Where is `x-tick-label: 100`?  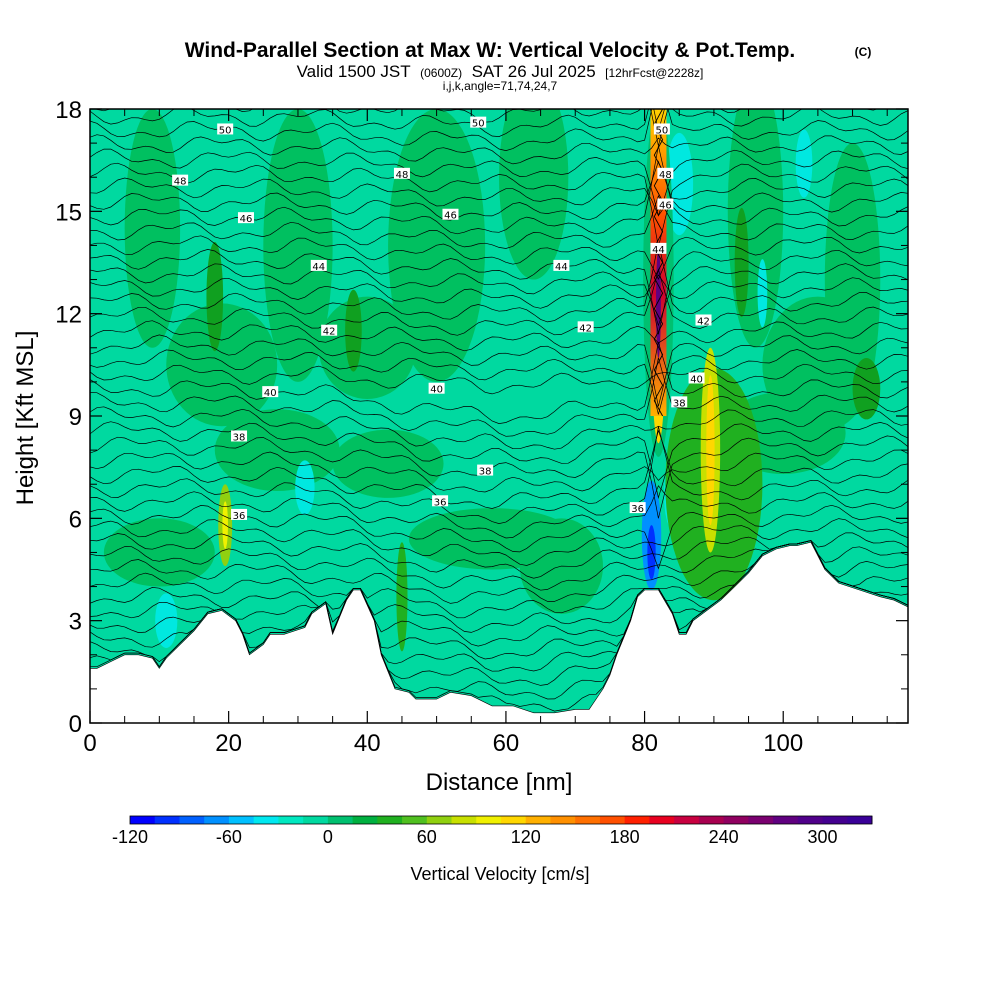 x-tick-label: 100 is located at coordinates (783, 743).